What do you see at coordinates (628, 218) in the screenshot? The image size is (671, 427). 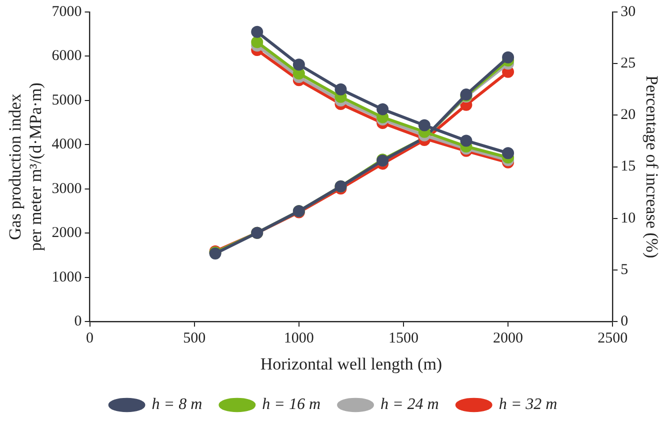 I see `y2-tick-label: 10` at bounding box center [628, 218].